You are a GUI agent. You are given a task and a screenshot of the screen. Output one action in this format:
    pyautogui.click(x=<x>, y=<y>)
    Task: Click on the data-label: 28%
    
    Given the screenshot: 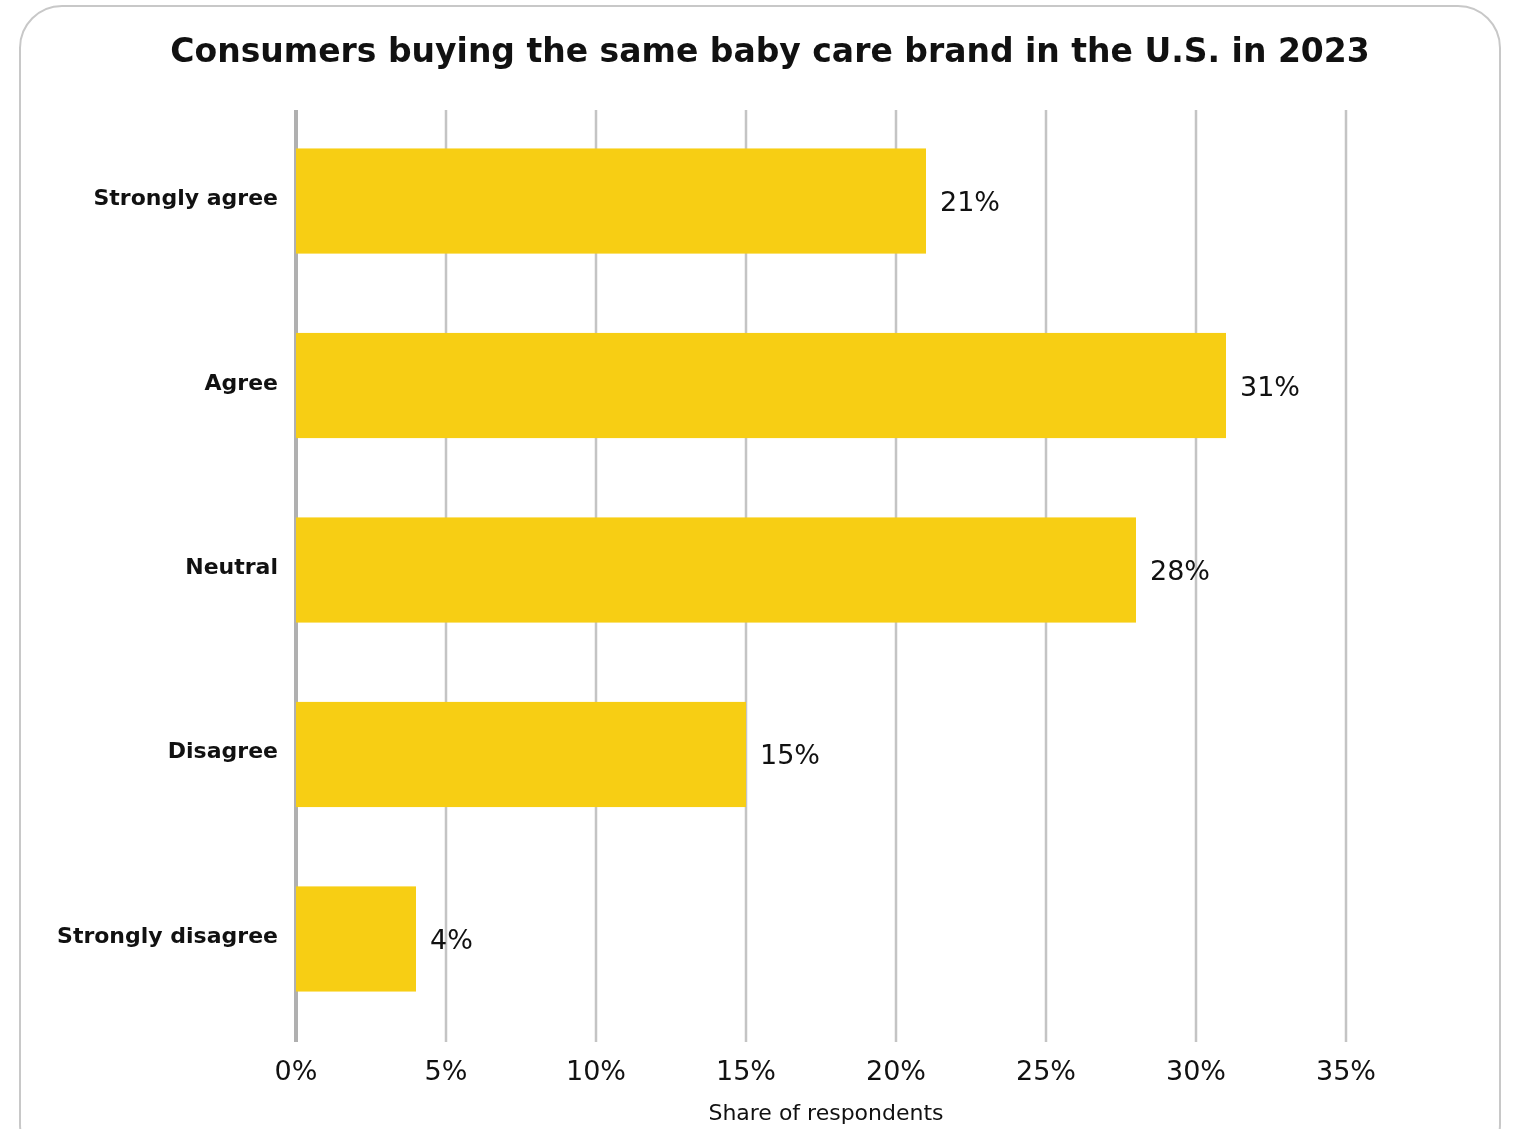 What is the action you would take?
    pyautogui.click(x=1180, y=570)
    